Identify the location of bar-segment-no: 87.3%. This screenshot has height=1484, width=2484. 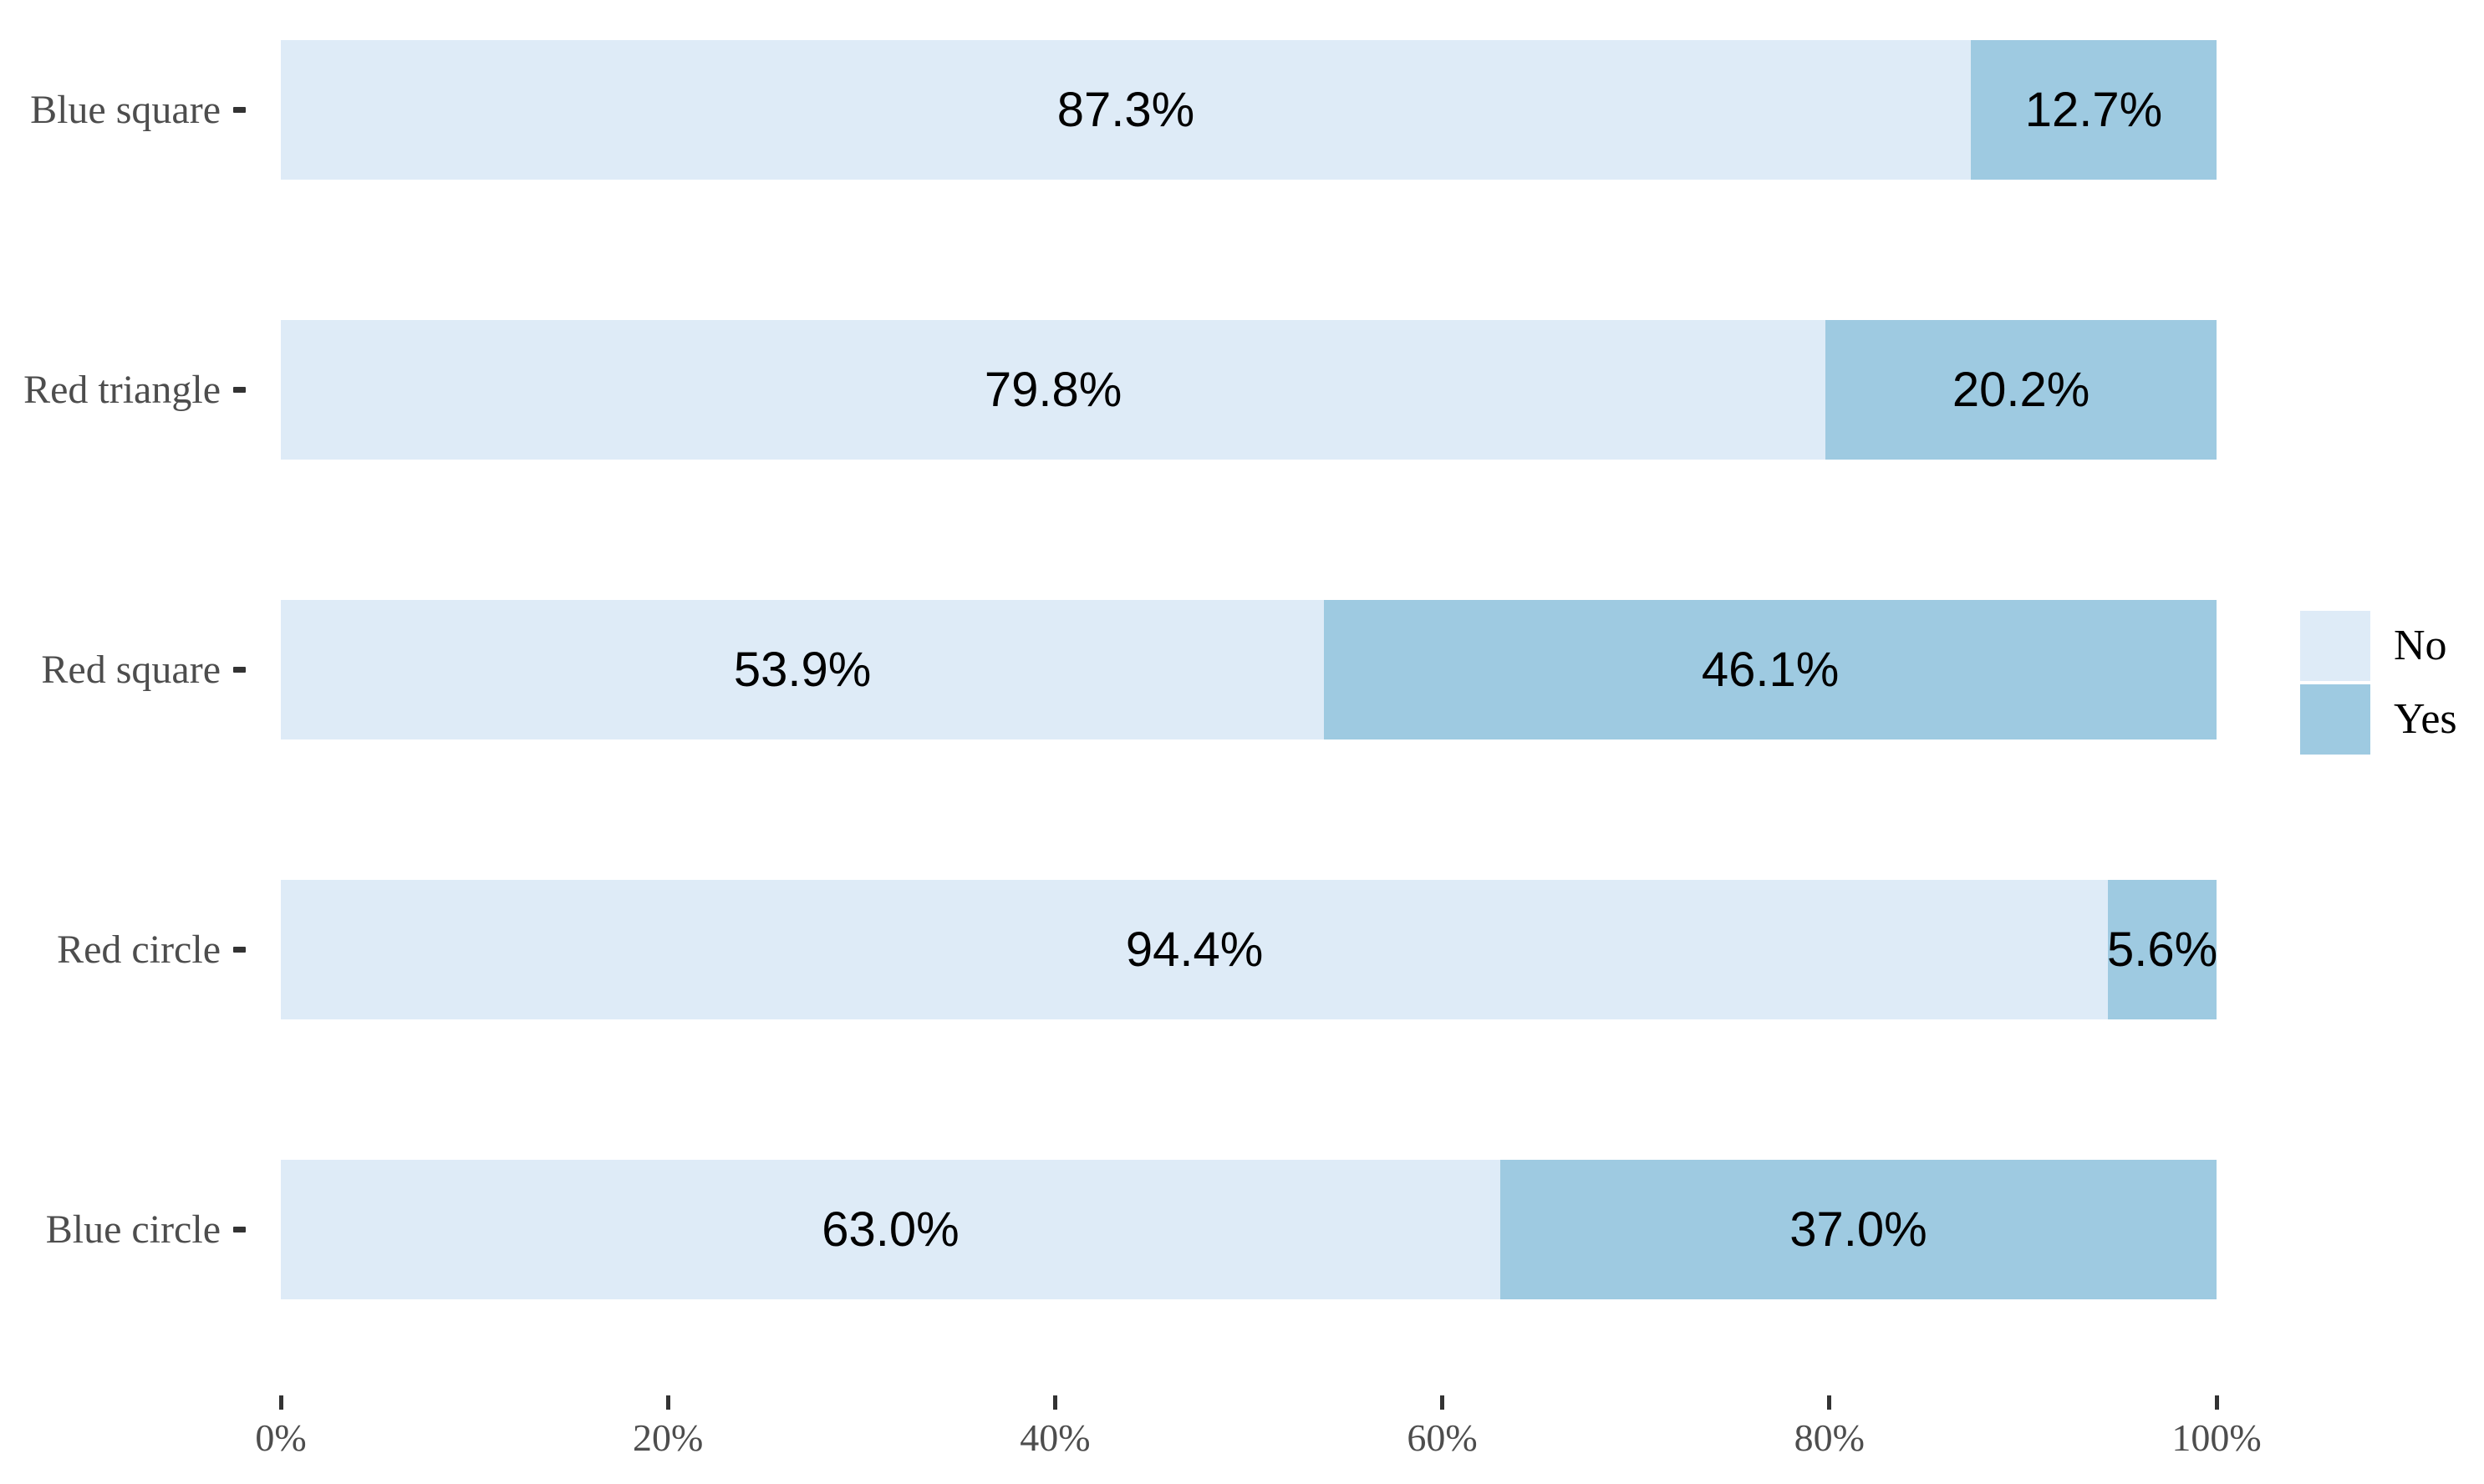
(1126, 110).